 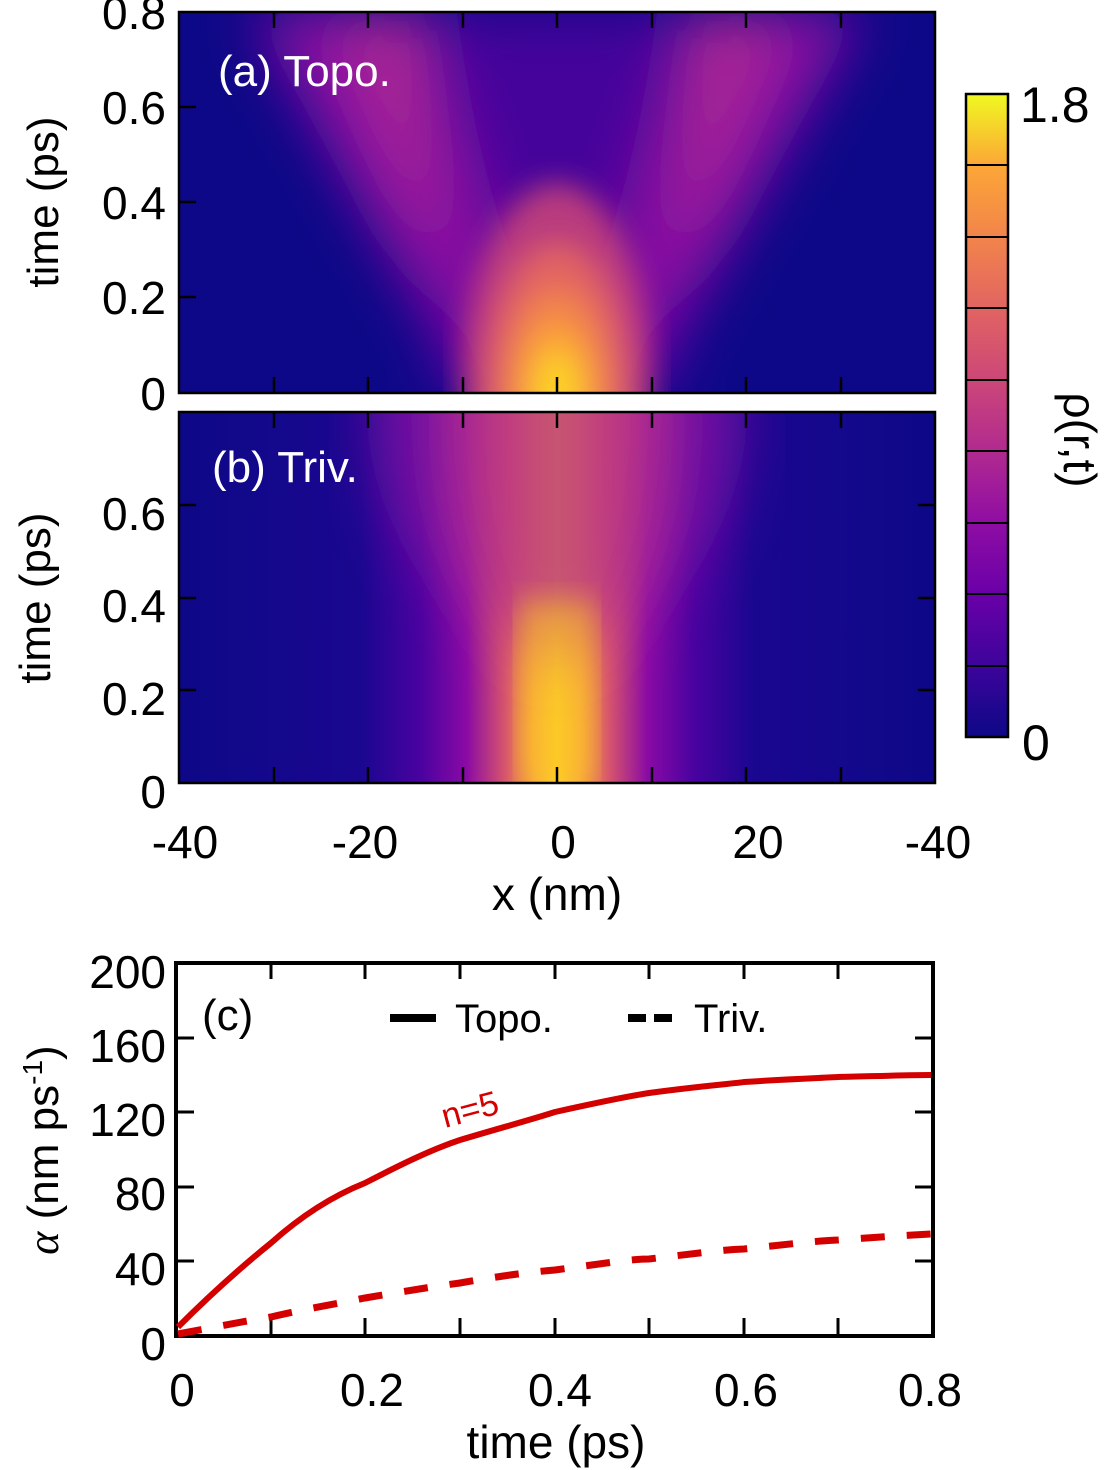 What do you see at coordinates (556, 1442) in the screenshot?
I see `panel-c-xlabel: time (ps)` at bounding box center [556, 1442].